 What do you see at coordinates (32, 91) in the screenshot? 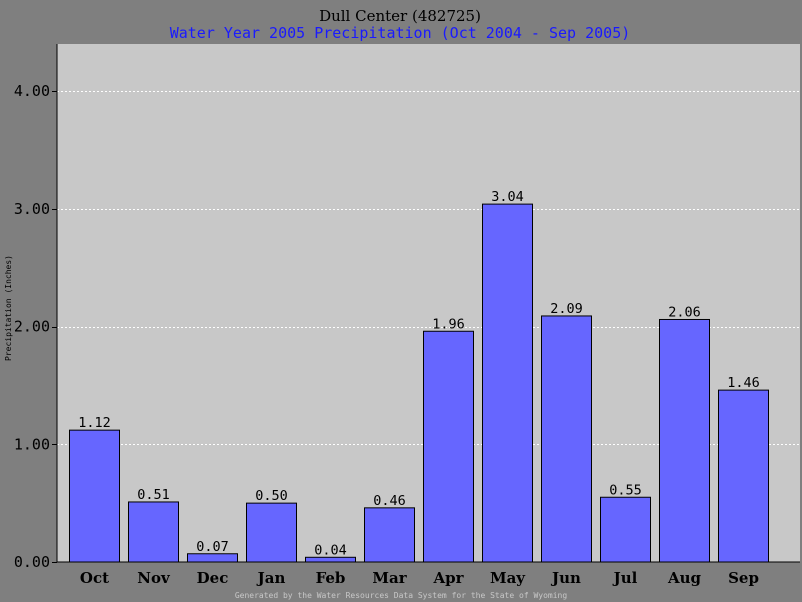
I see `y-tick-label: 4.00` at bounding box center [32, 91].